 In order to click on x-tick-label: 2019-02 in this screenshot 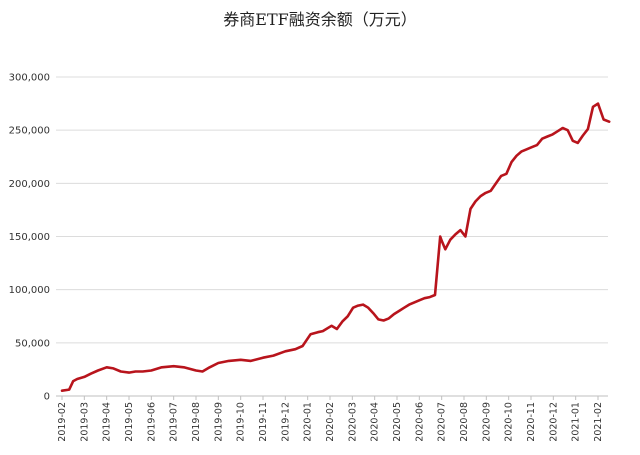, I will do `click(62, 422)`.